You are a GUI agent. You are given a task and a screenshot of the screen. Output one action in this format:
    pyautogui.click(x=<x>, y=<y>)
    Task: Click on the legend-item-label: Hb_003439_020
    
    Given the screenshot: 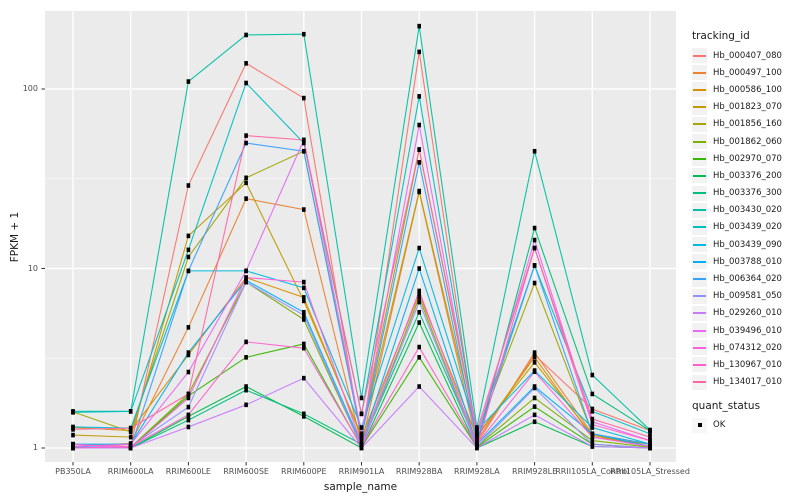 What is the action you would take?
    pyautogui.click(x=747, y=227)
    